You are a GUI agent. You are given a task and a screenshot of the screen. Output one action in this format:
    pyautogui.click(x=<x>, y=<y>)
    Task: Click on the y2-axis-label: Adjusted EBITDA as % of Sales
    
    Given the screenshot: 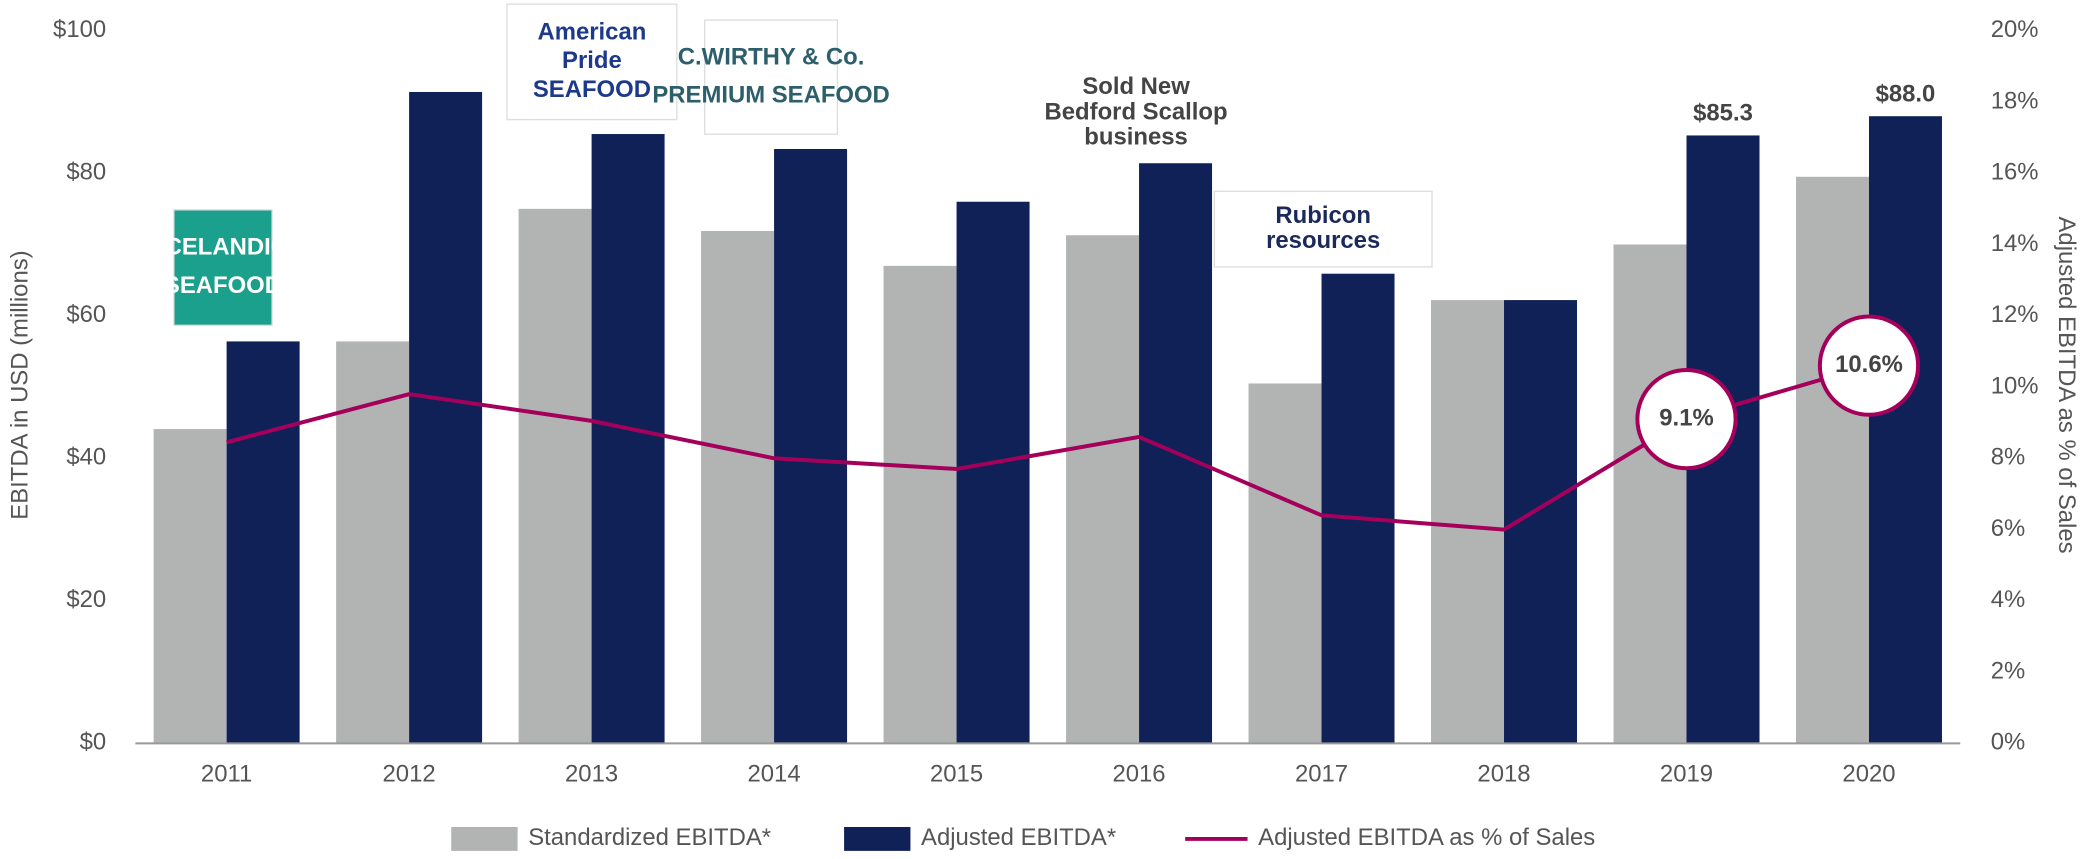 What is the action you would take?
    pyautogui.click(x=2066, y=385)
    